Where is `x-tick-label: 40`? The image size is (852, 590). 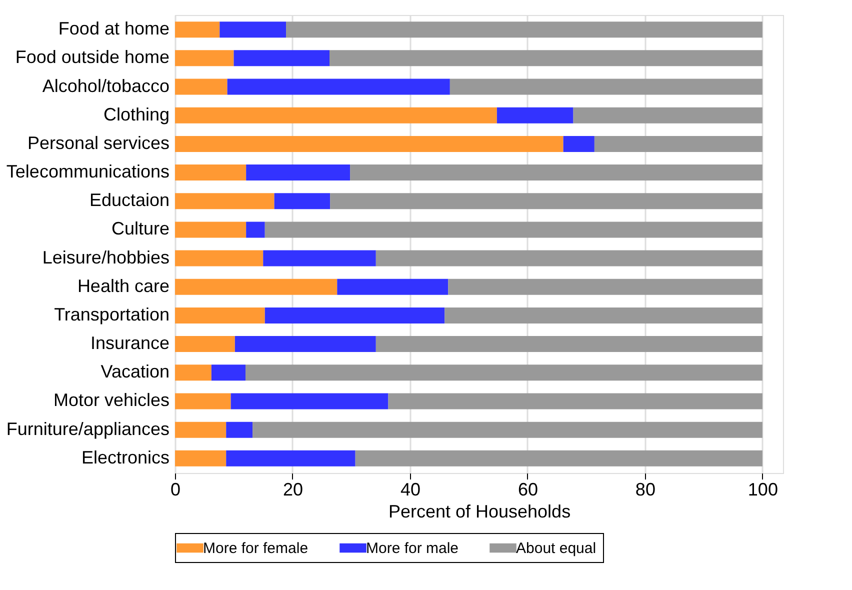 x-tick-label: 40 is located at coordinates (410, 490).